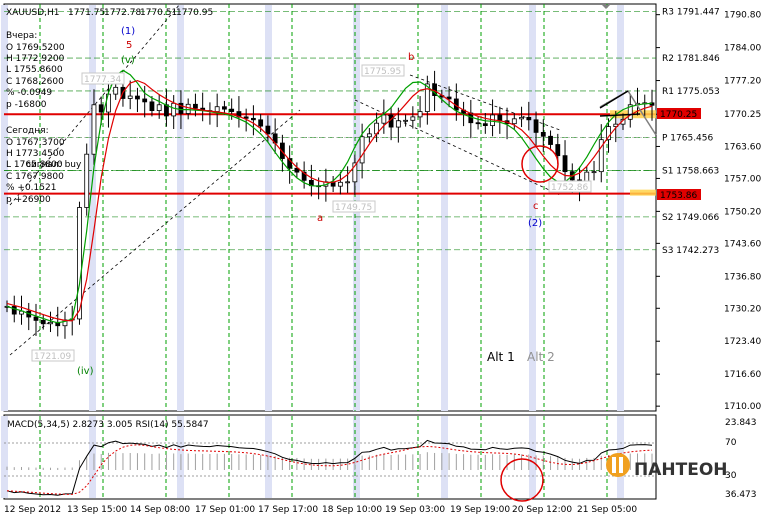 The width and height of the screenshot is (763, 524). What do you see at coordinates (21, 36) in the screenshot?
I see `yesterday-title: Вчера:` at bounding box center [21, 36].